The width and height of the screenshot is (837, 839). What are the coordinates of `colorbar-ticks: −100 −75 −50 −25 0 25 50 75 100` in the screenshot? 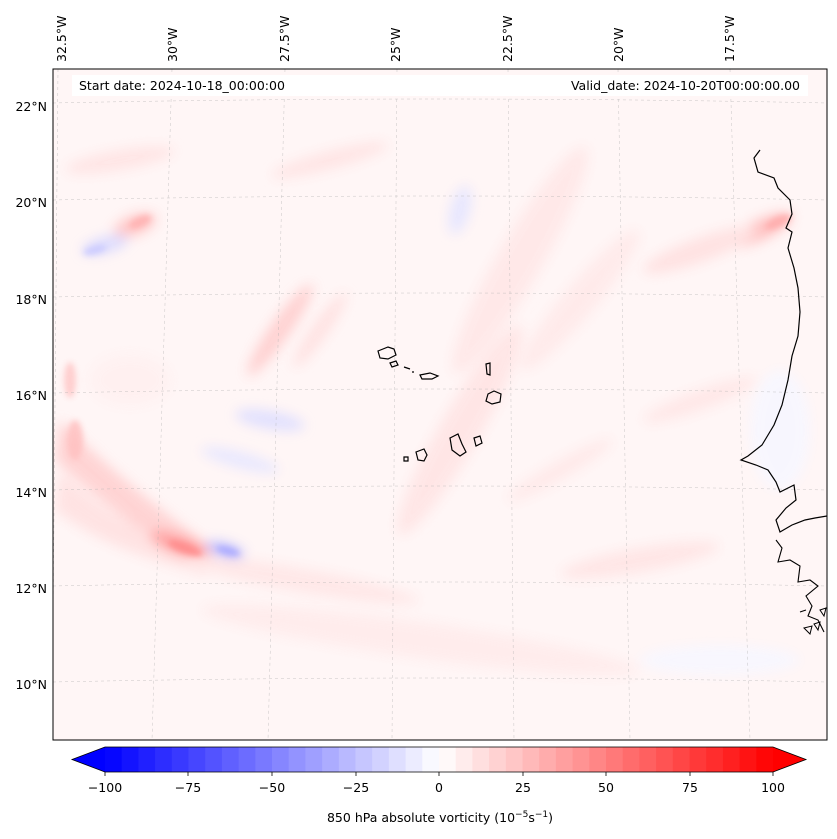 It's located at (436, 783).